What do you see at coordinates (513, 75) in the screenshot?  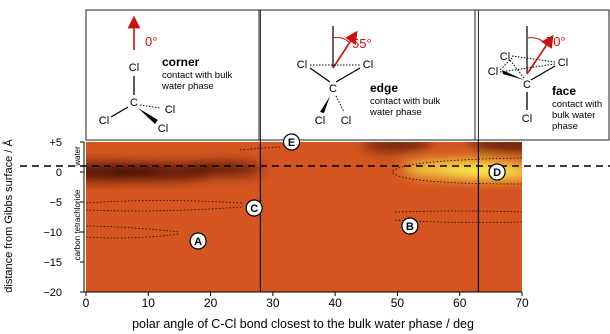 I see `bond-ml-face` at bounding box center [513, 75].